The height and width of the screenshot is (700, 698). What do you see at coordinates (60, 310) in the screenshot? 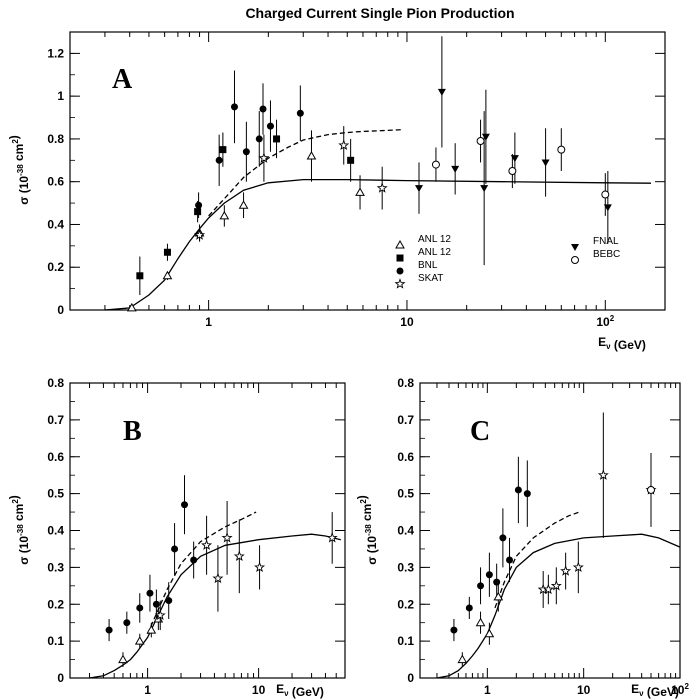
I see `panel-a-ytick-label: 0` at bounding box center [60, 310].